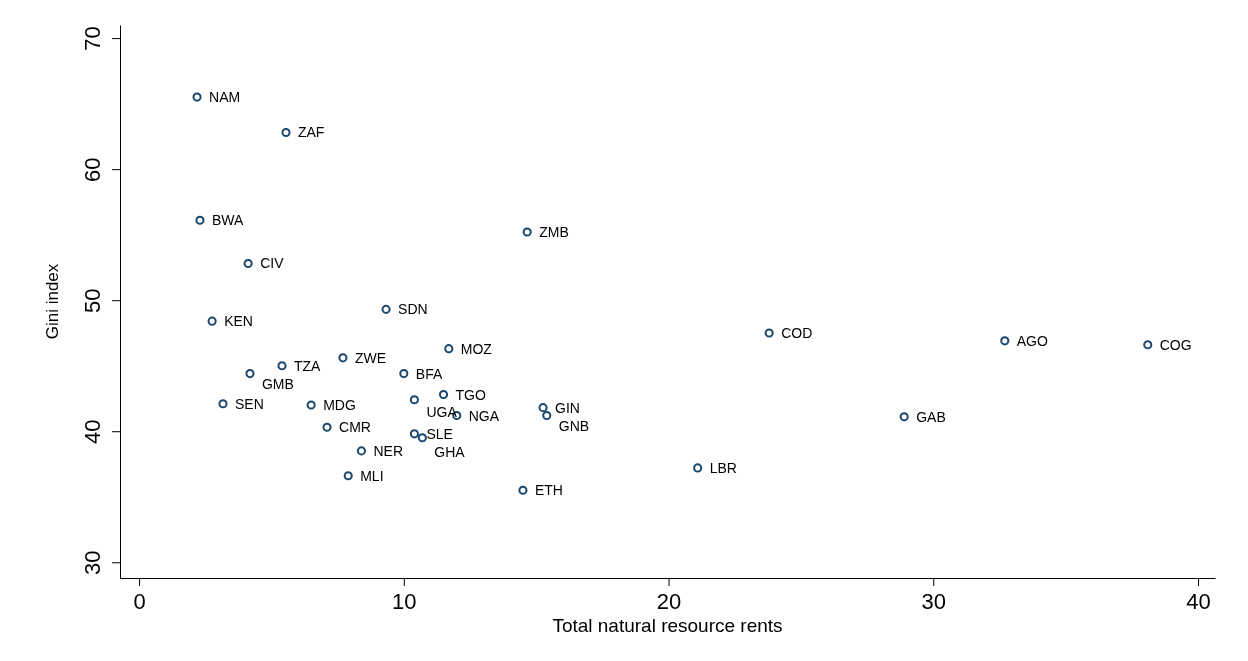  Describe the element at coordinates (370, 357) in the screenshot. I see `data-label: ZWE` at that location.